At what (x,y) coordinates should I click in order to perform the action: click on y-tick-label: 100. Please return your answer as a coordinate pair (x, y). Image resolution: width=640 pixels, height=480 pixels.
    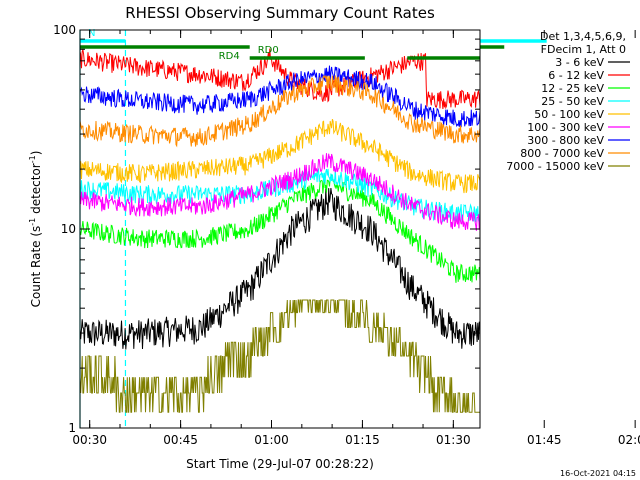
    Looking at the image, I should click on (64, 30).